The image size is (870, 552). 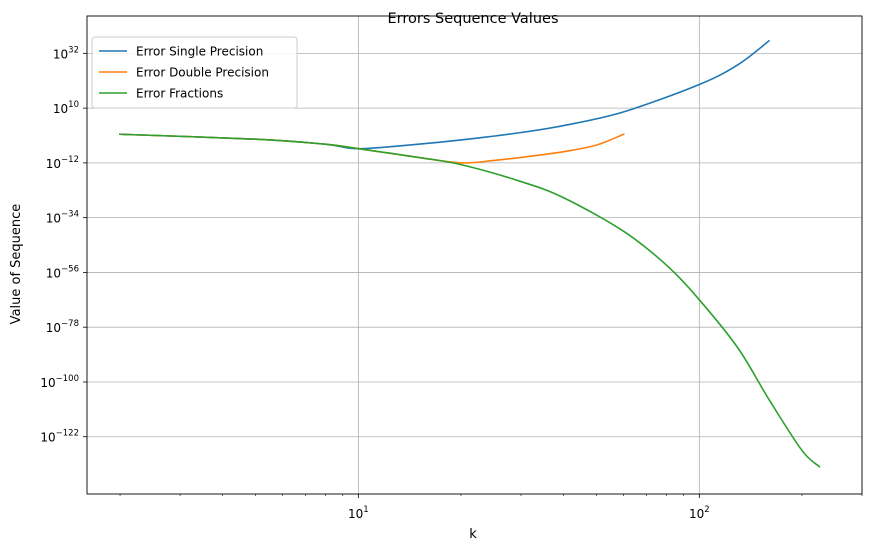 What do you see at coordinates (62, 218) in the screenshot?
I see `y-tick-label: 10−34` at bounding box center [62, 218].